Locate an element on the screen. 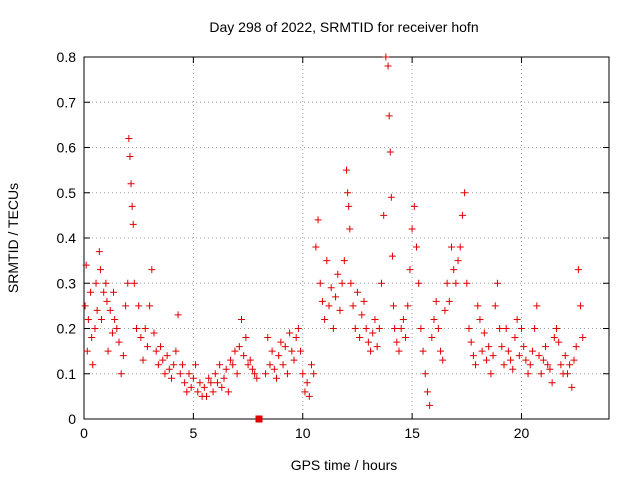 This screenshot has width=640, height=480. y-tick-label: 0.8 is located at coordinates (67, 57).